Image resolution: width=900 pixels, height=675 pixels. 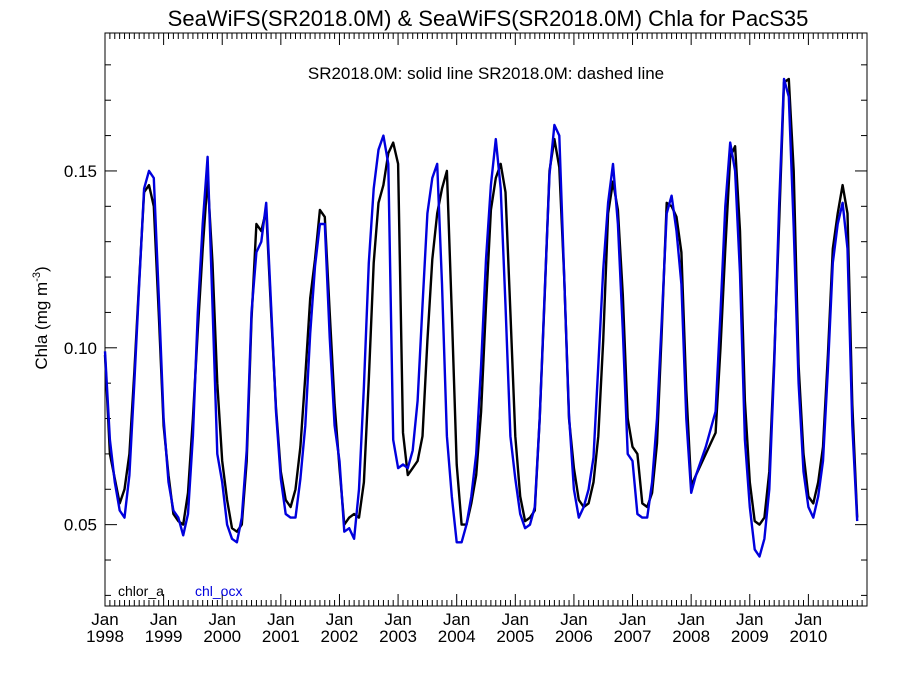 I want to click on x-tick-label-year: 2001, so click(x=281, y=636).